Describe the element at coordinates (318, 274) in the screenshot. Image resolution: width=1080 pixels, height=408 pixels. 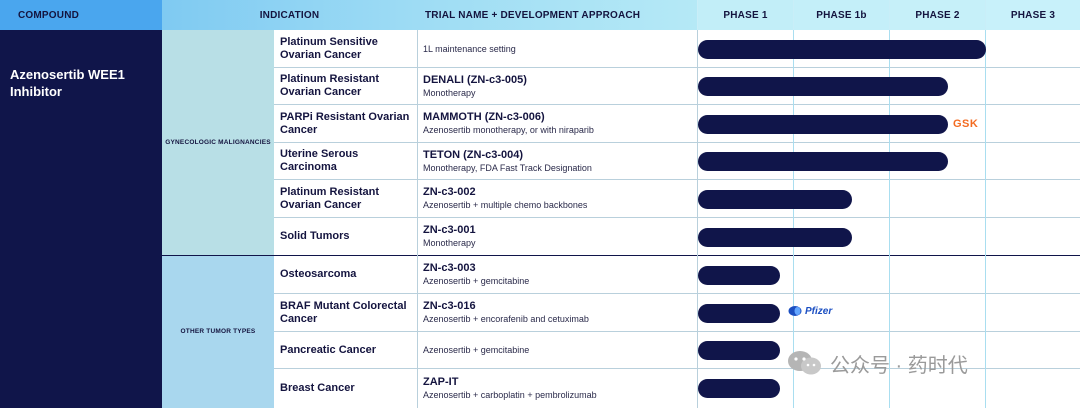
I see `indication-label: Osteosarcoma` at that location.